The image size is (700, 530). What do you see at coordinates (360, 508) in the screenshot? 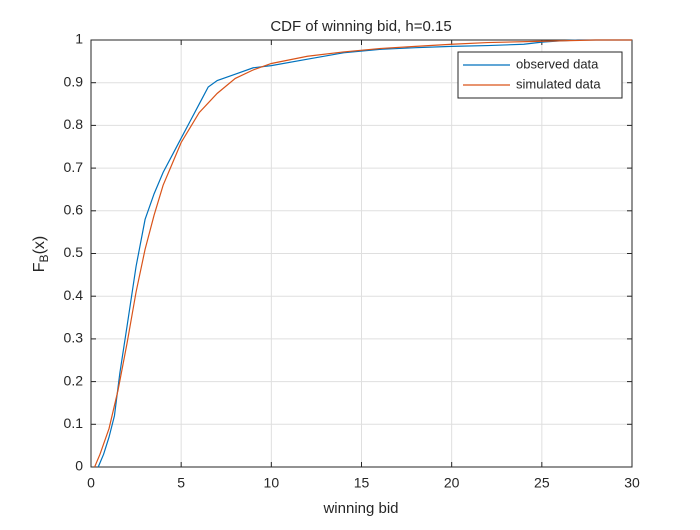
I see `x-axis-label: winning bid` at bounding box center [360, 508].